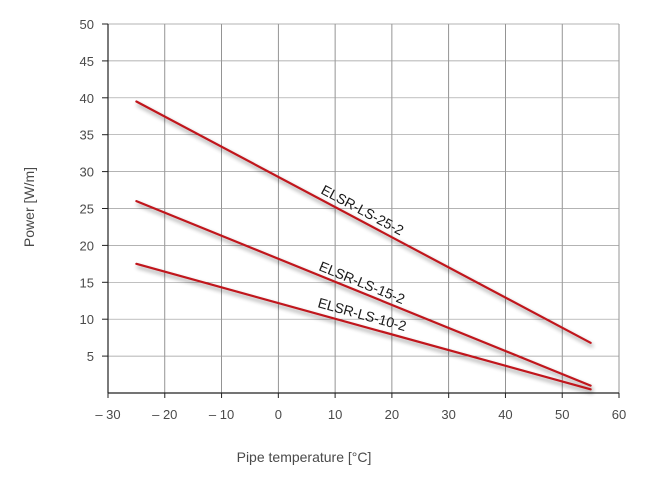 The image size is (653, 477). I want to click on y-tick-label: 35, so click(87, 135).